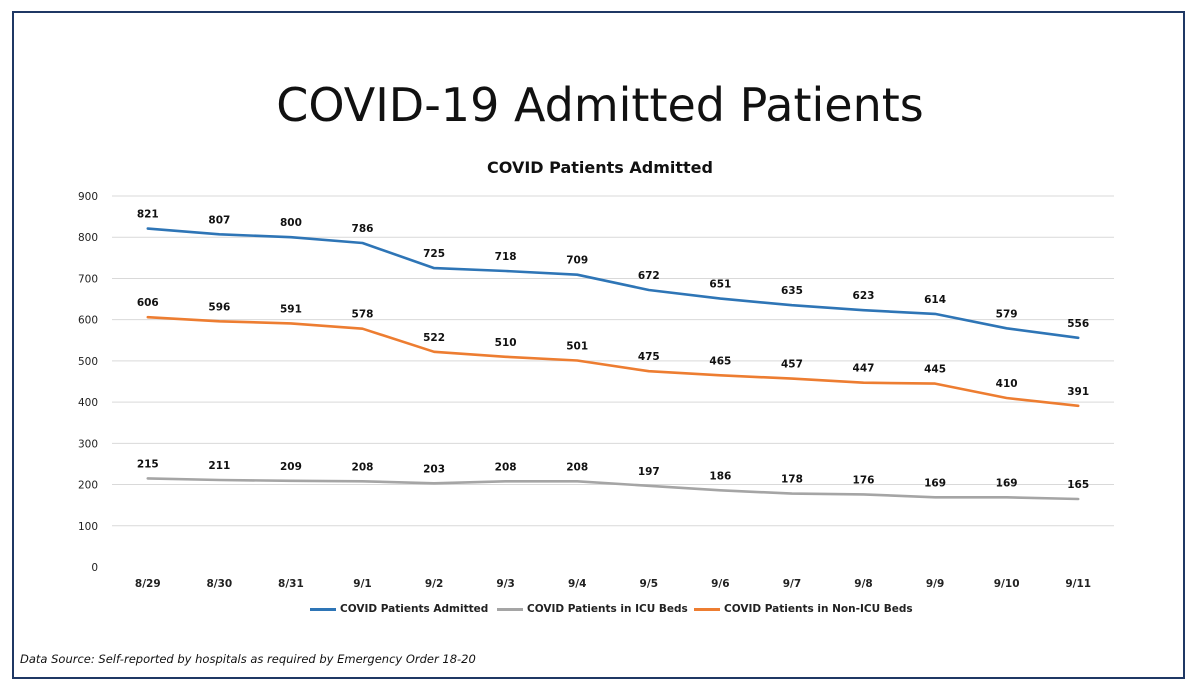 The width and height of the screenshot is (1200, 692). I want to click on data-label-admitted-2: 800, so click(291, 223).